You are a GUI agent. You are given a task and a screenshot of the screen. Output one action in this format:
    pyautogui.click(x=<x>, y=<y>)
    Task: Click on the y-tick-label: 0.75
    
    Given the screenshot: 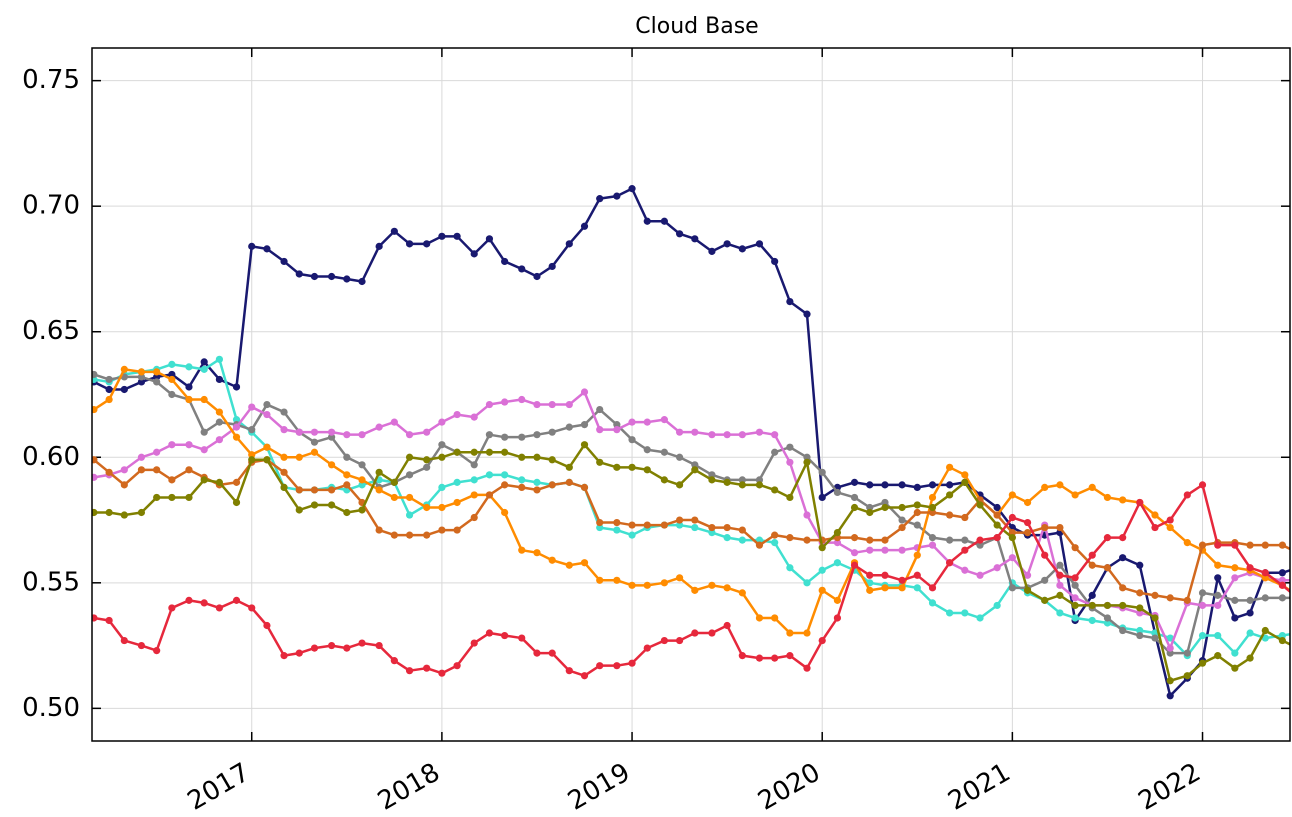 What is the action you would take?
    pyautogui.click(x=51, y=80)
    